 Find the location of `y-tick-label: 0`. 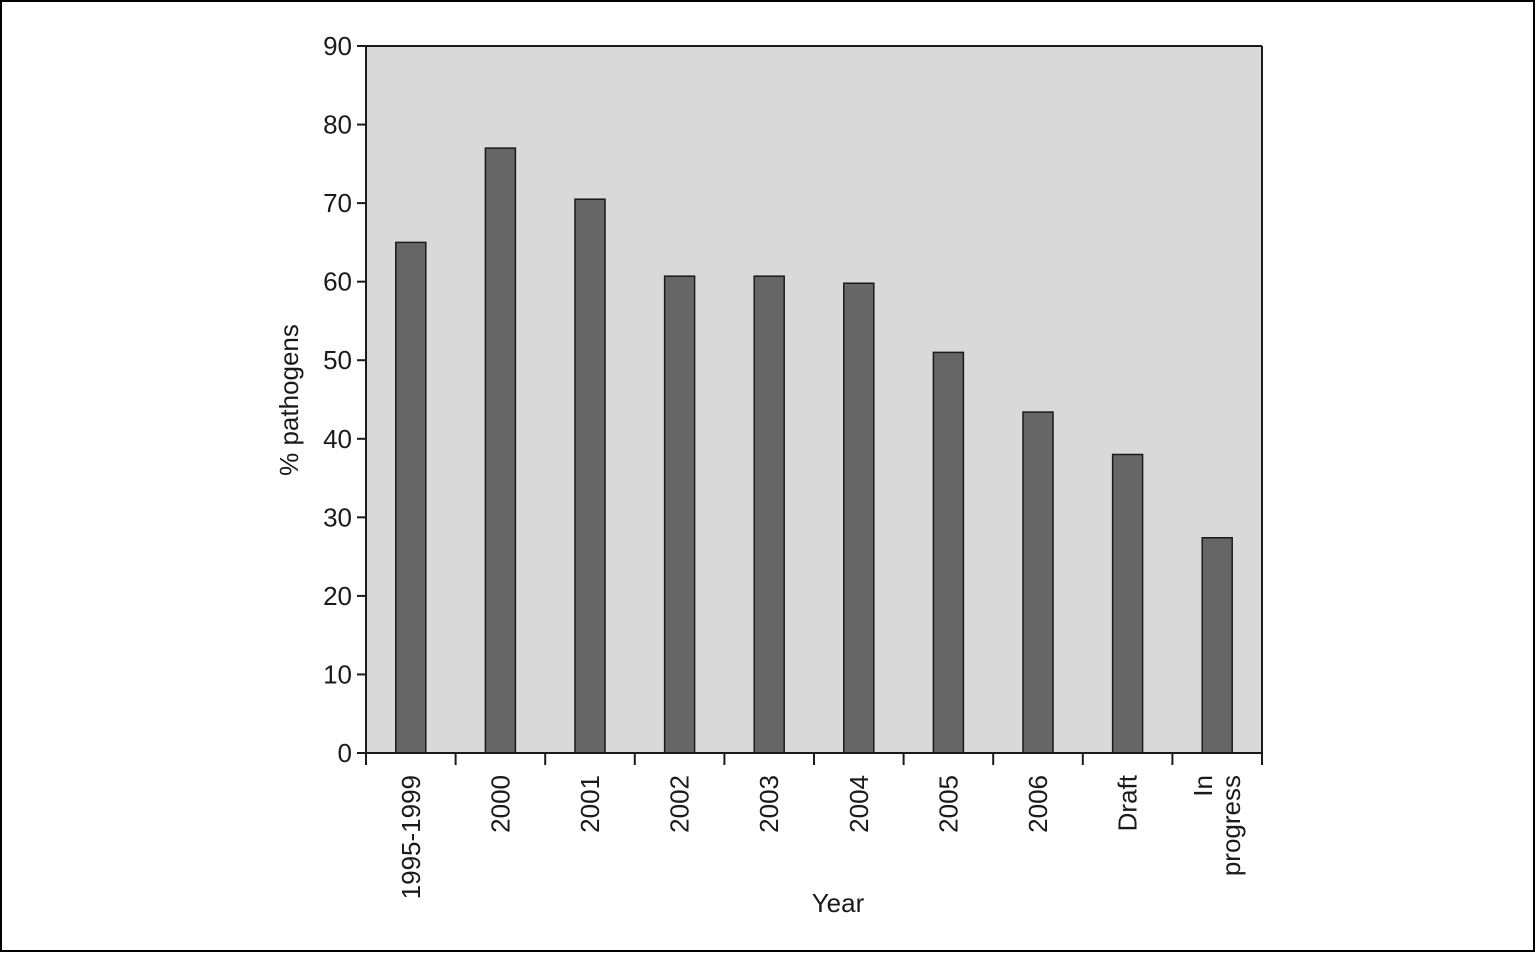

y-tick-label: 0 is located at coordinates (345, 753).